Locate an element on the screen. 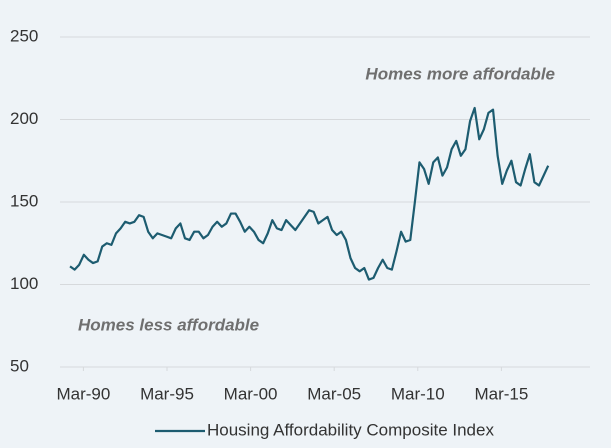 Image resolution: width=611 pixels, height=448 pixels. x-tick-label: Mar-10 is located at coordinates (418, 393).